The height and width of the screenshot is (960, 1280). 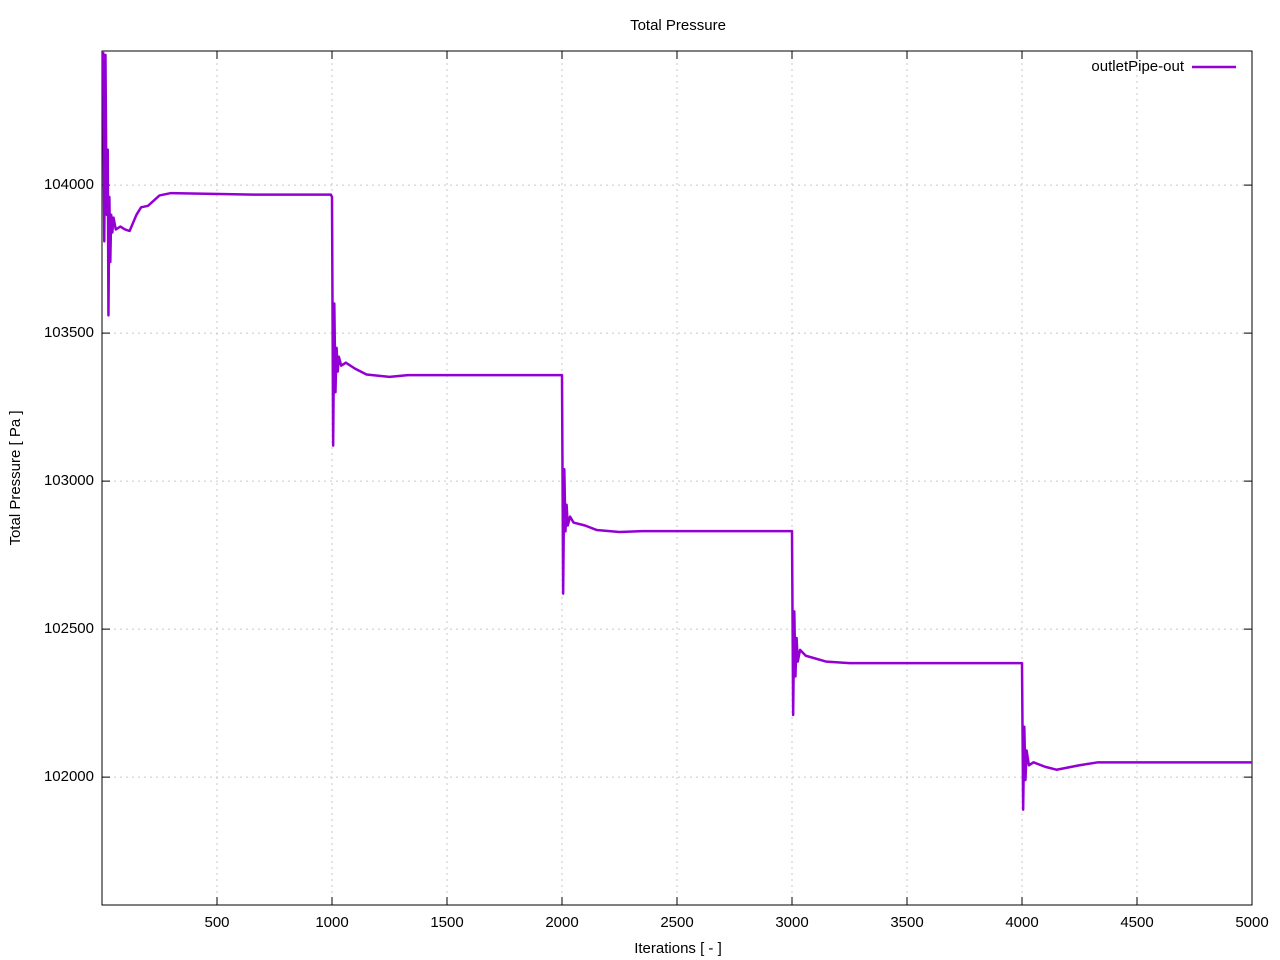 What do you see at coordinates (791, 922) in the screenshot?
I see `x-tick-label: 3000` at bounding box center [791, 922].